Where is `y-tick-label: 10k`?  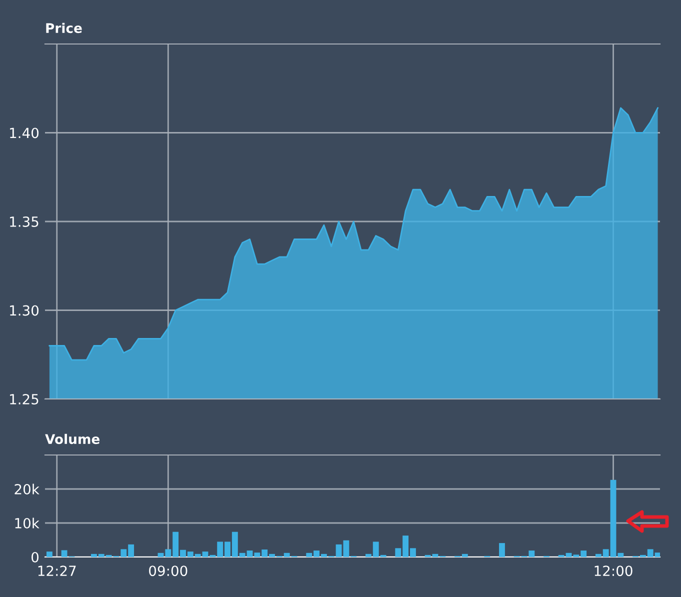
y-tick-label: 10k is located at coordinates (27, 523).